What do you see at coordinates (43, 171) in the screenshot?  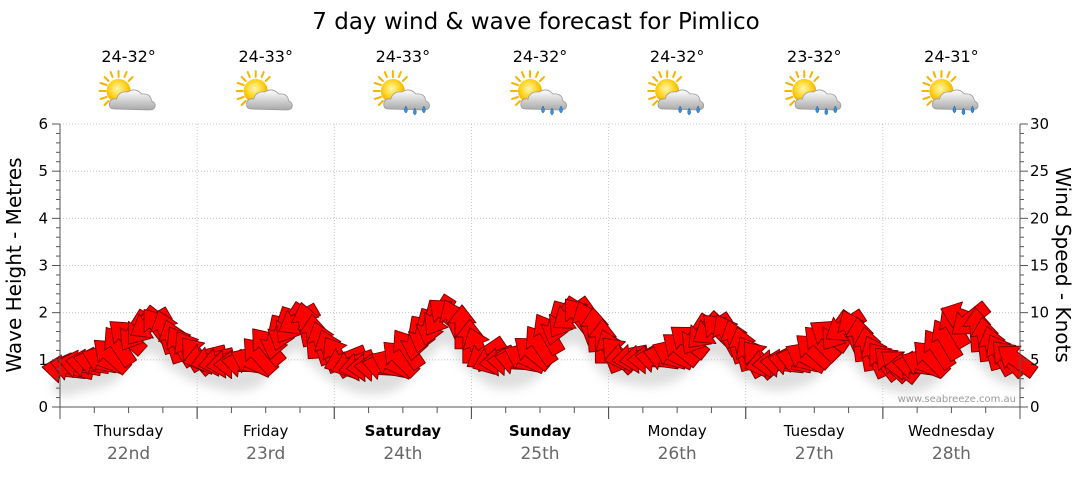 I see `left-tick-label: 5` at bounding box center [43, 171].